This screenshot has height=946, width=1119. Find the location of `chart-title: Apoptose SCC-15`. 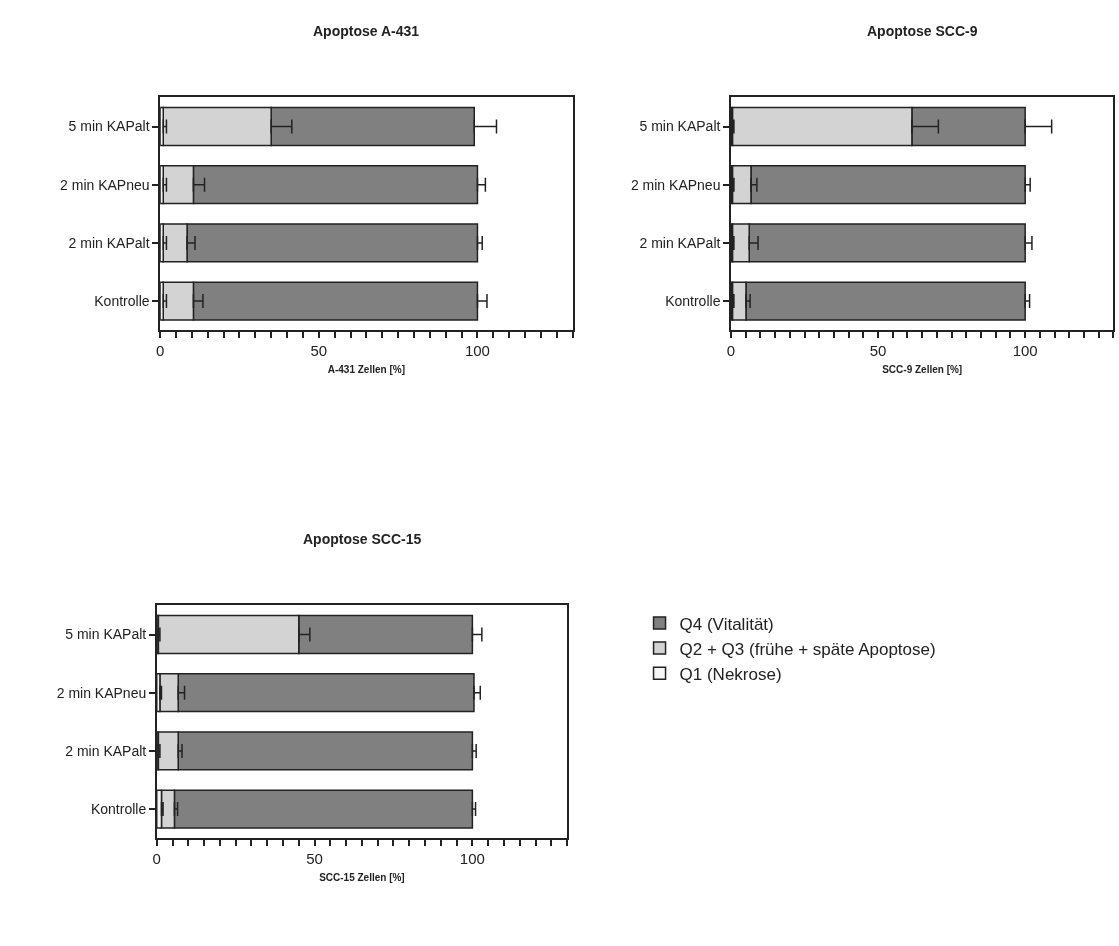

chart-title: Apoptose SCC-15 is located at coordinates (362, 539).